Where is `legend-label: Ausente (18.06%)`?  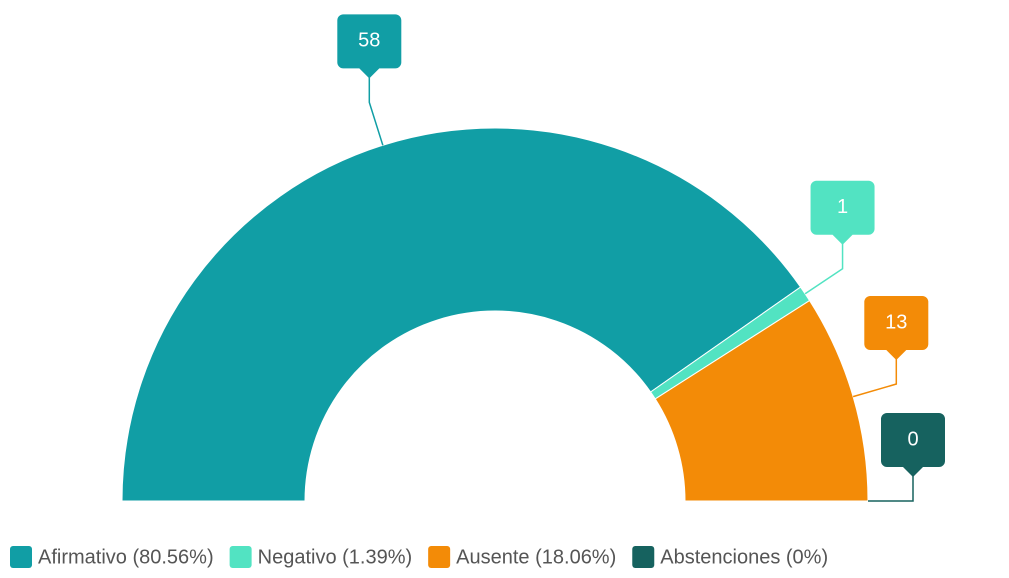
legend-label: Ausente (18.06%) is located at coordinates (536, 557).